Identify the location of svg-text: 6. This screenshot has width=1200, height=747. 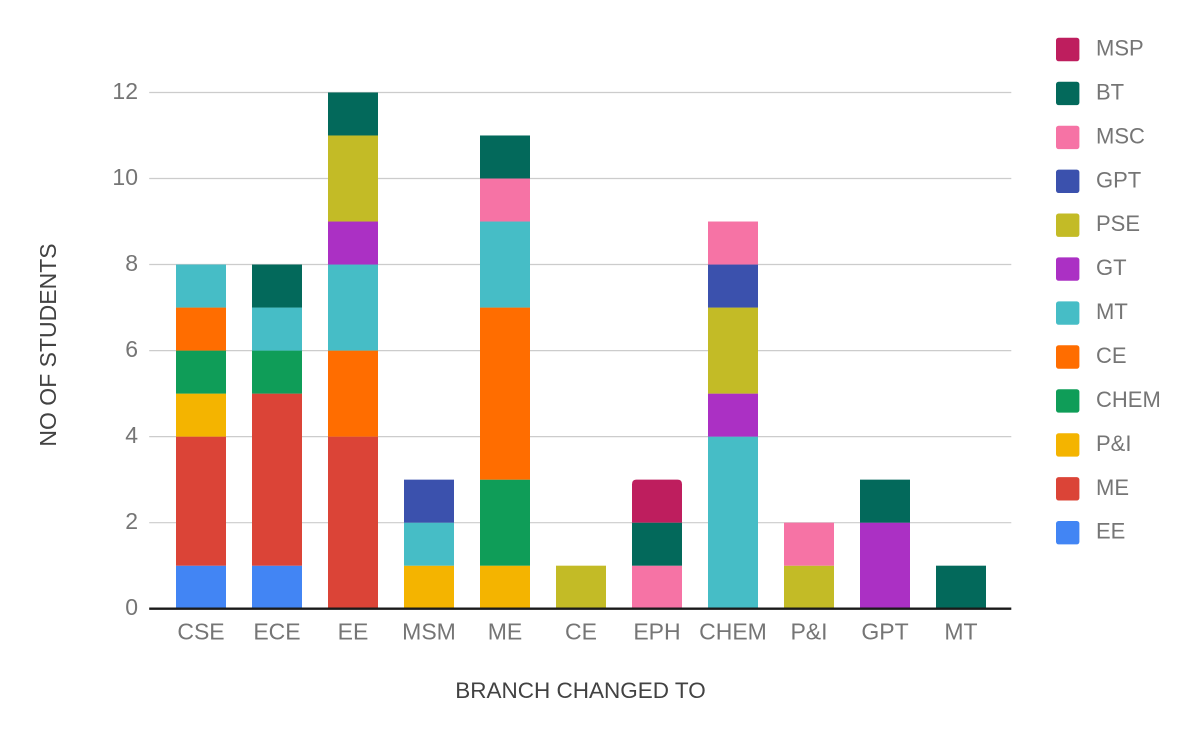
(131, 349).